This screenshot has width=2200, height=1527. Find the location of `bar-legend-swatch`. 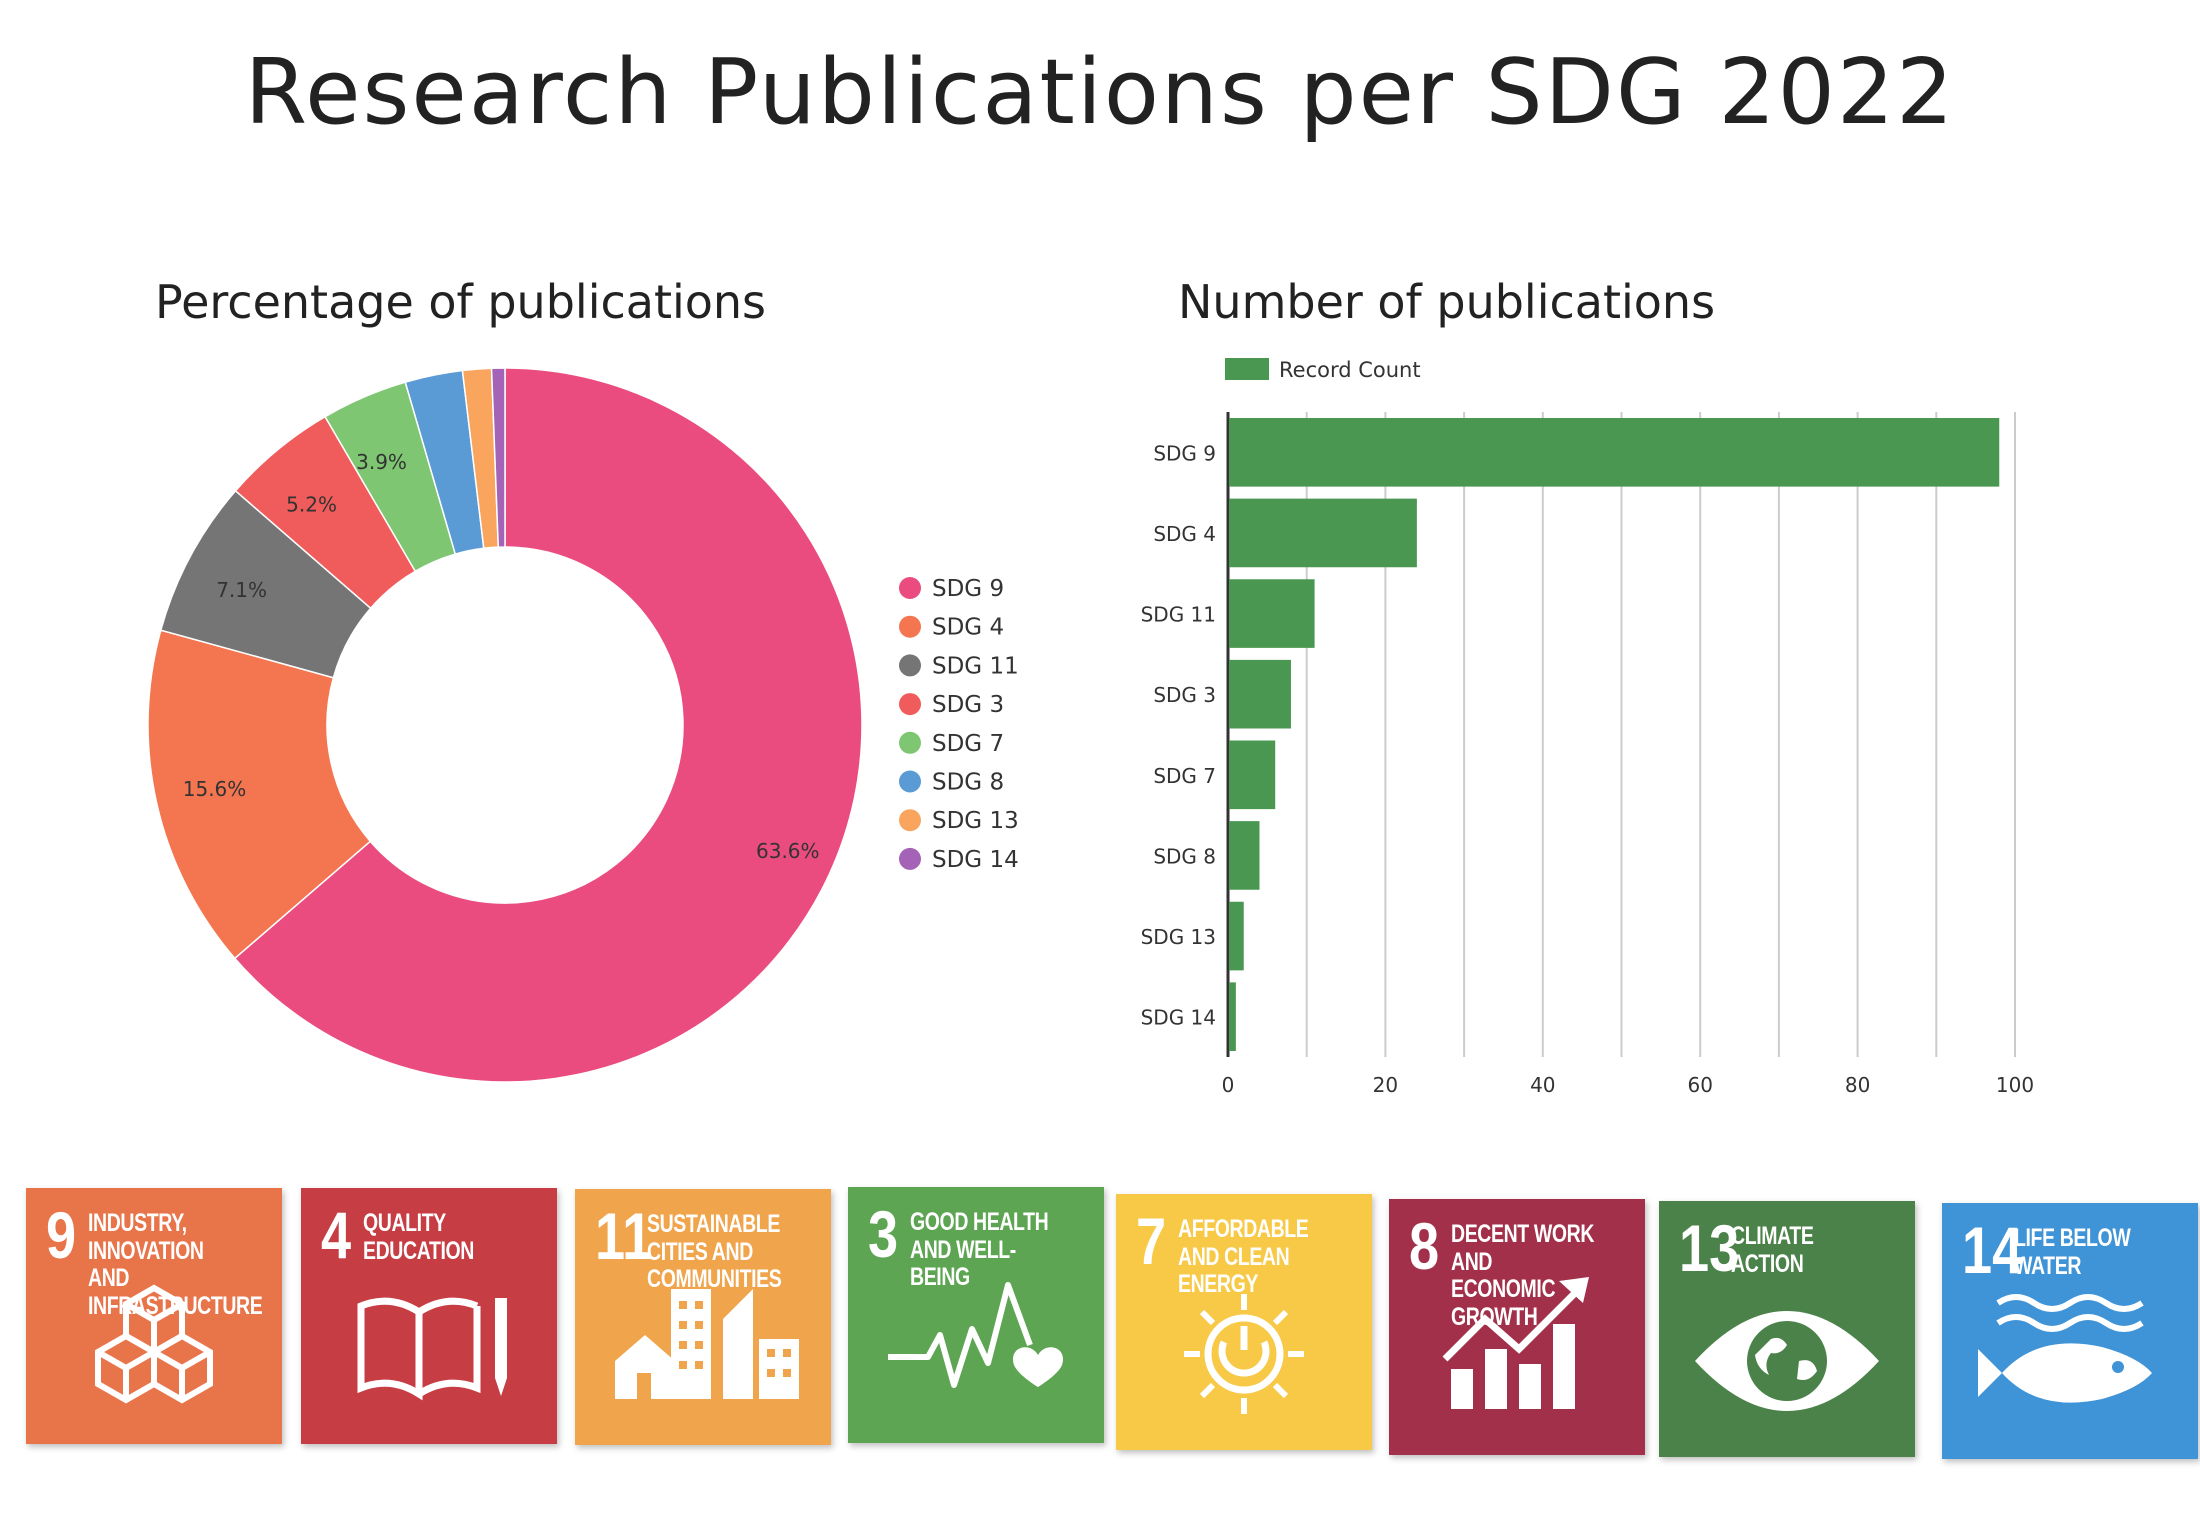

bar-legend-swatch is located at coordinates (1247, 369).